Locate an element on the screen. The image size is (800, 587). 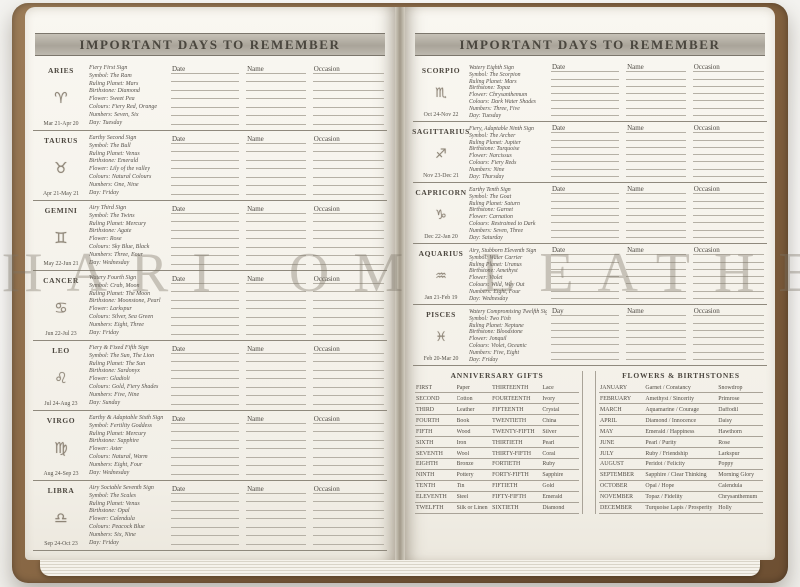
sign-info-line: Watery Fourth Sign is located at coordinates (113, 278).